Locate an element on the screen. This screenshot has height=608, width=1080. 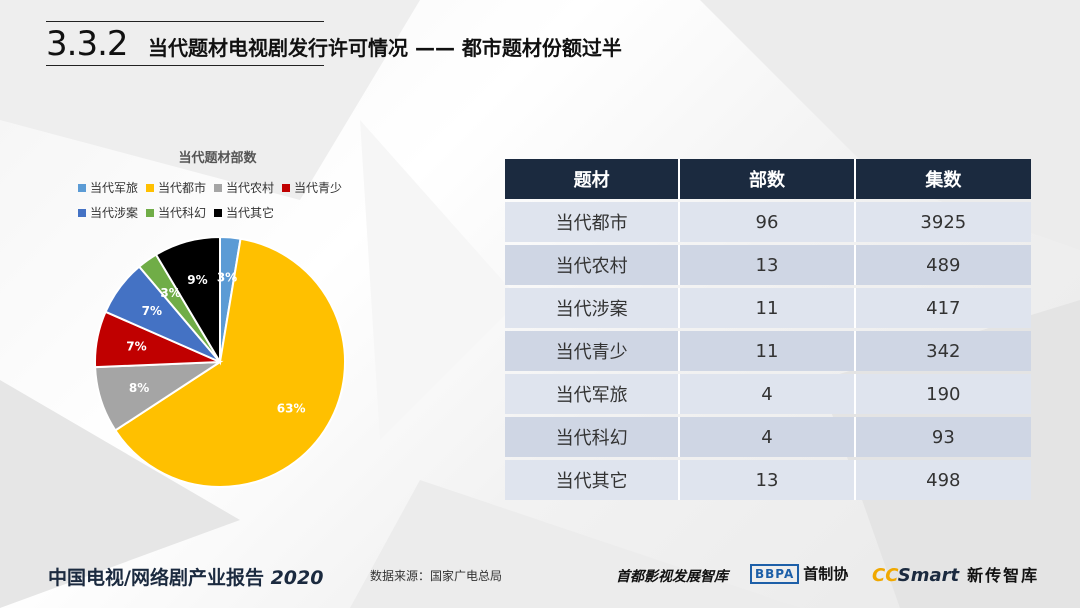
ccsmart-logo: CCSmart is located at coordinates (915, 575).